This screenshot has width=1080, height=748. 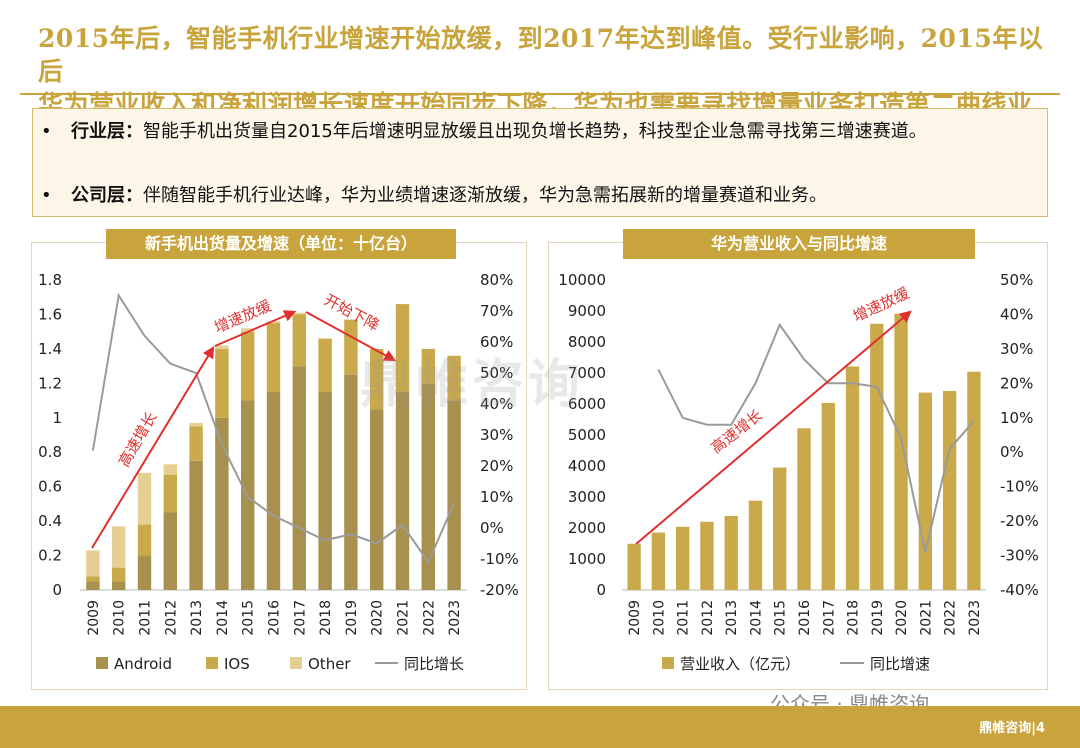 I want to click on legend-swatch-Other, so click(x=296, y=663).